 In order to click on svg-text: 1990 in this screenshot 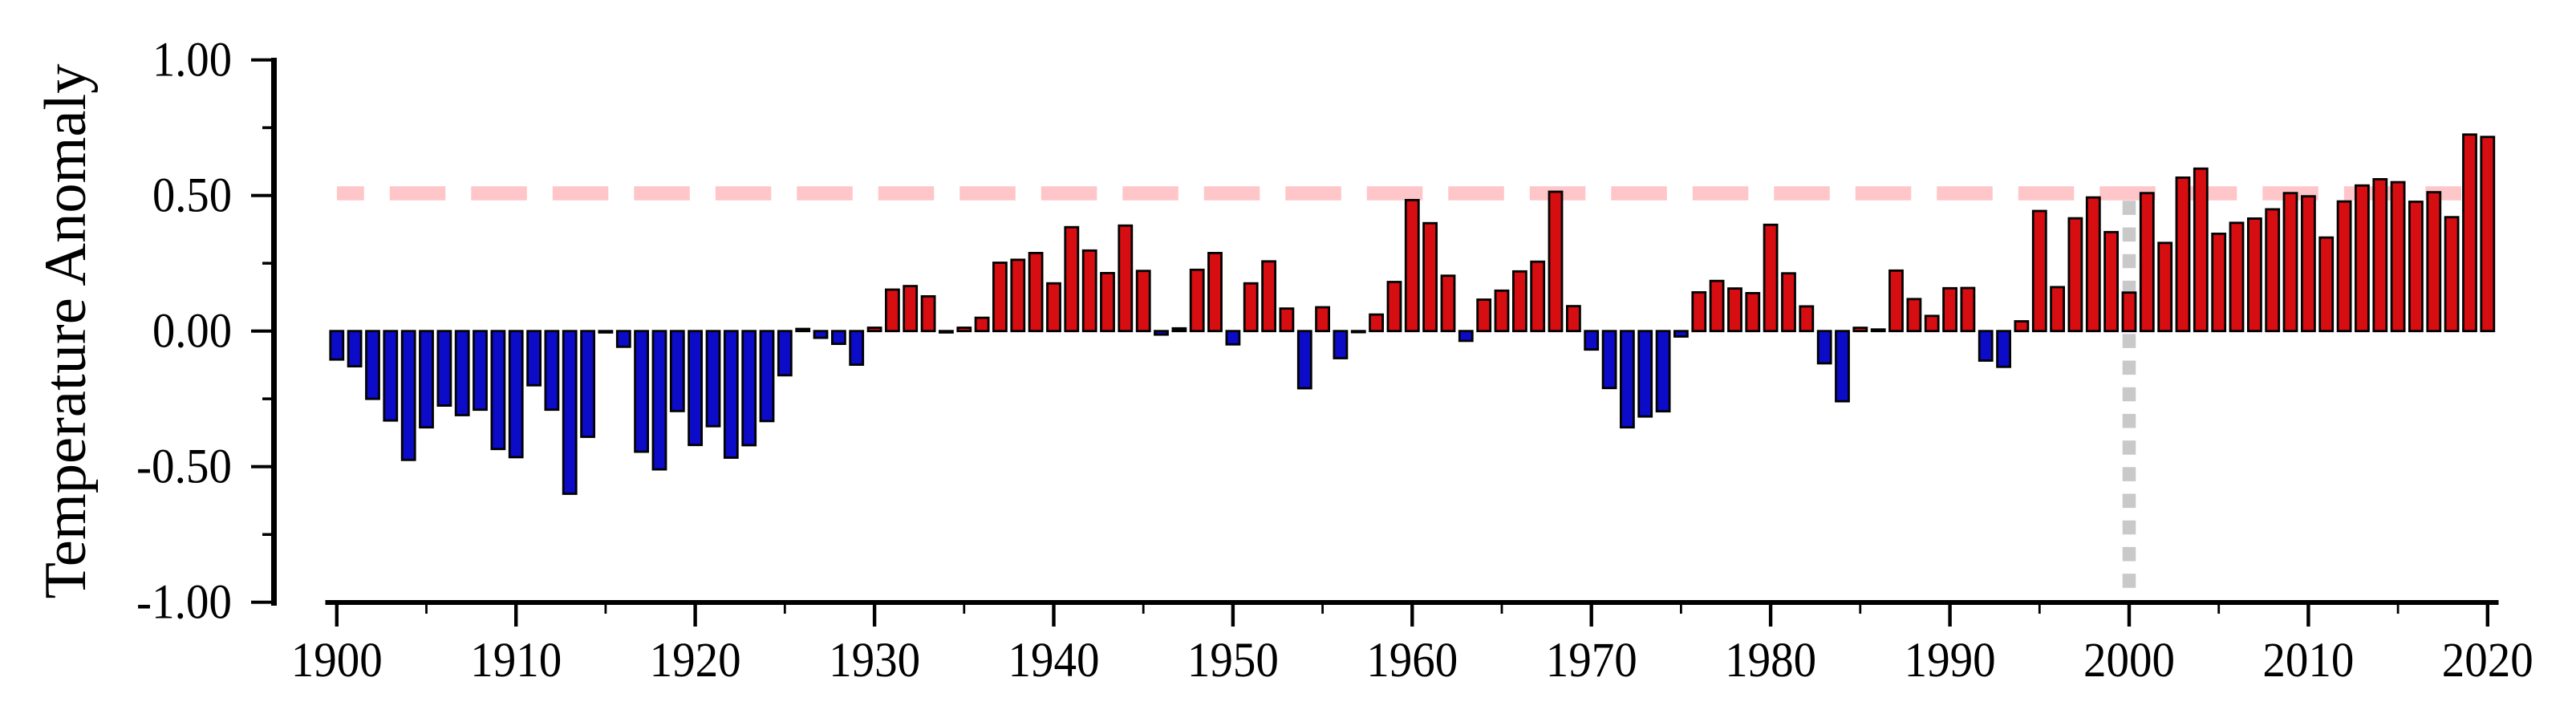, I will do `click(1950, 661)`.